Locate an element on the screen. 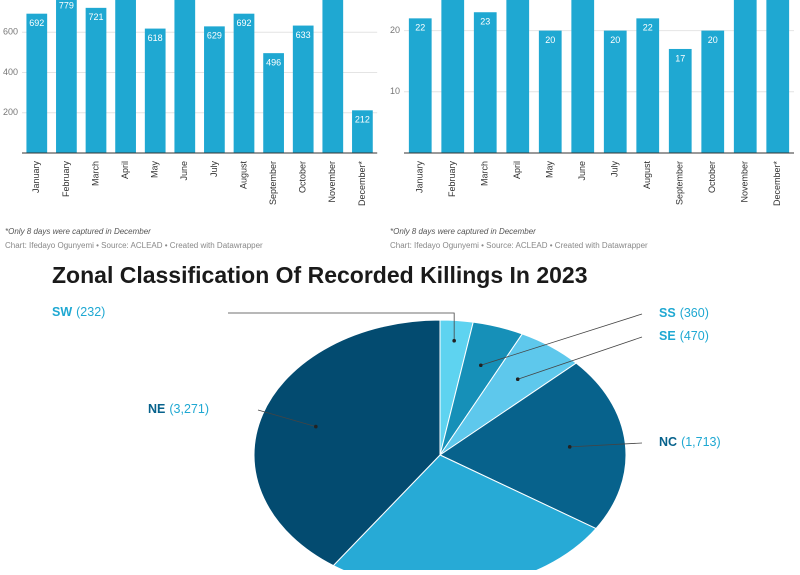 The image size is (800, 575). pie-label-name: NC is located at coordinates (668, 442).